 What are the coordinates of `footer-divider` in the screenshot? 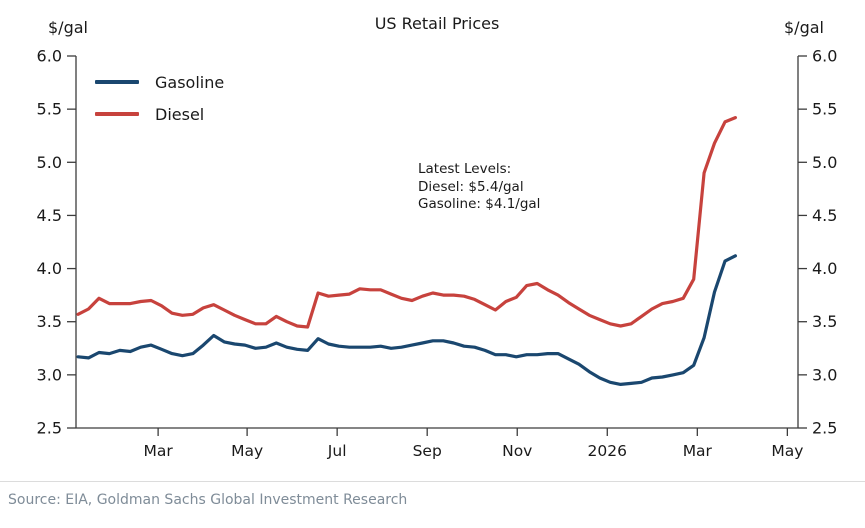 It's located at (432, 481).